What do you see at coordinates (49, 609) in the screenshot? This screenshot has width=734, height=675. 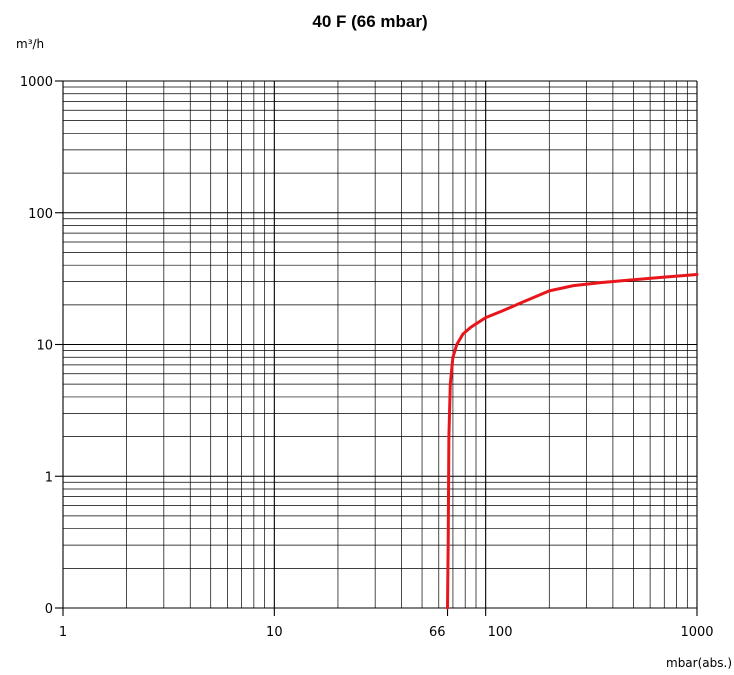 I see `y-tick-label: 0` at bounding box center [49, 609].